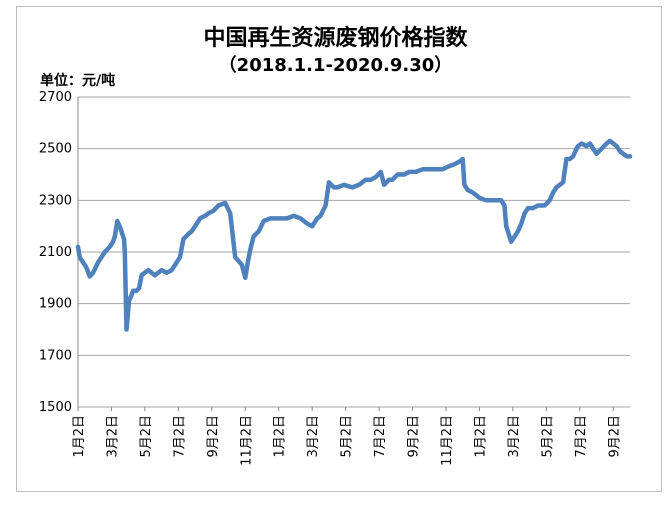 This screenshot has width=671, height=506. What do you see at coordinates (55, 304) in the screenshot?
I see `y-tick-label: 1900` at bounding box center [55, 304].